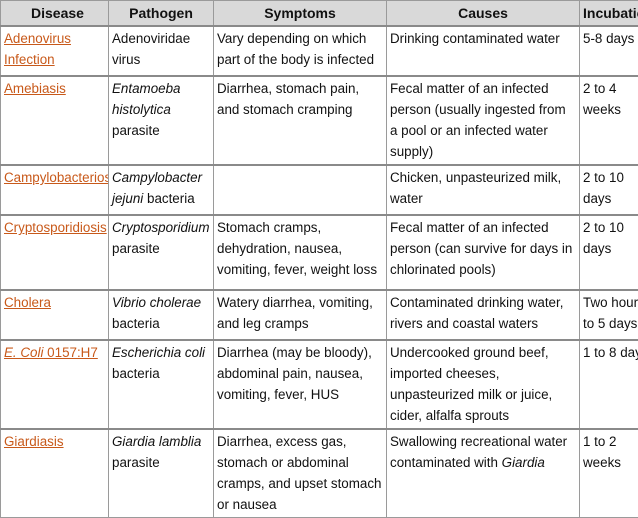  I want to click on pathogen-name: Giardia lamblia, so click(156, 441).